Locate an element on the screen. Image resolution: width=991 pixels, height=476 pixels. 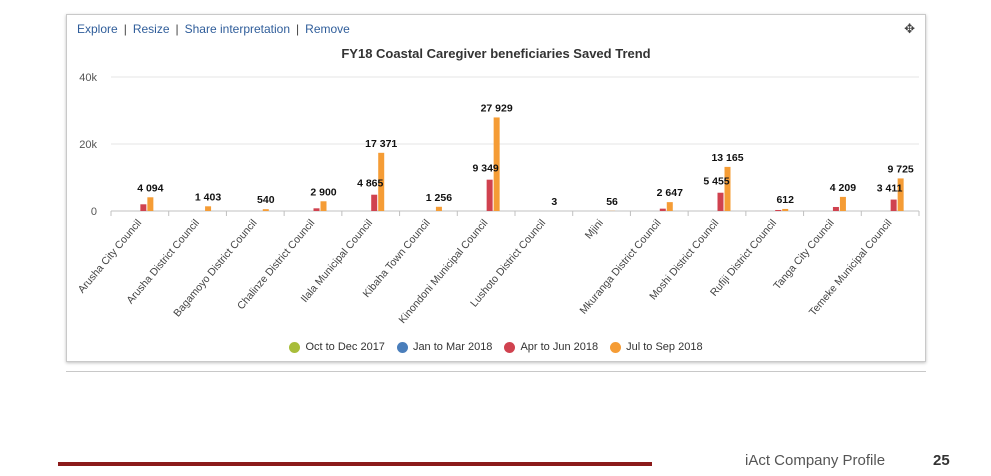
legend-label: Jul to Sep 2018 is located at coordinates (664, 347).